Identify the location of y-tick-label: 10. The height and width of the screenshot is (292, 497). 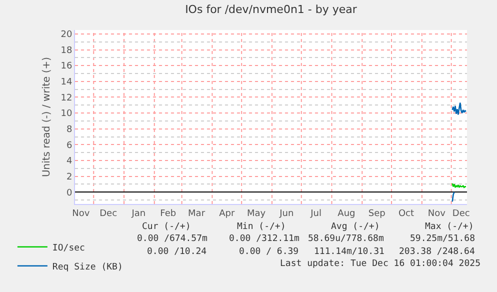
(66, 114).